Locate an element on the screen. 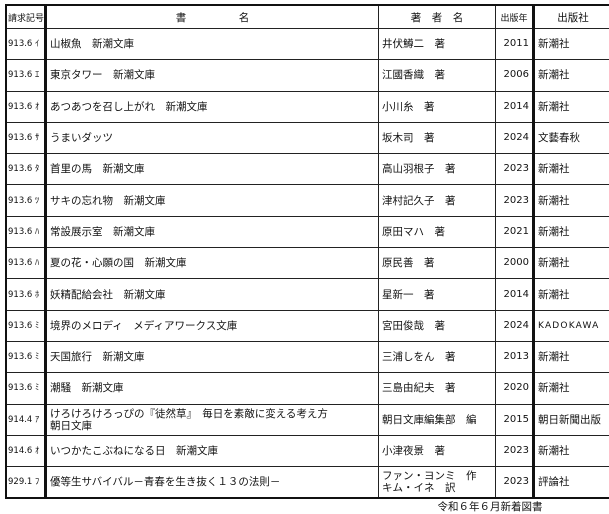 Image resolution: width=609 pixels, height=514 pixels. title-cell: 夏の花・心願の国 新潮文庫 is located at coordinates (212, 263).